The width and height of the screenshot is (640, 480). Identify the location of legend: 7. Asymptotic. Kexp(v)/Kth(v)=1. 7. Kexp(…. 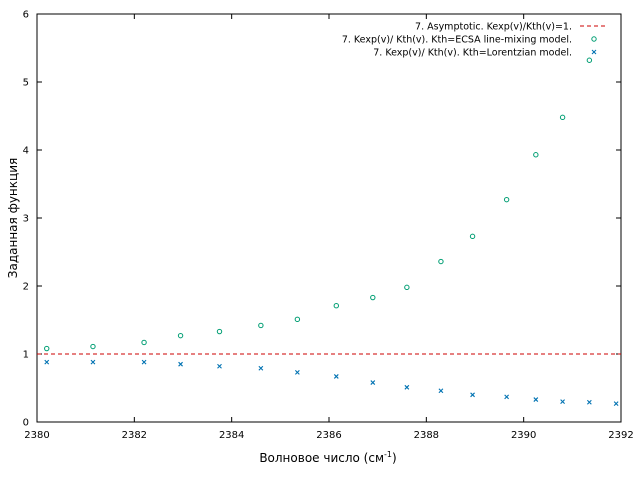
(475, 40).